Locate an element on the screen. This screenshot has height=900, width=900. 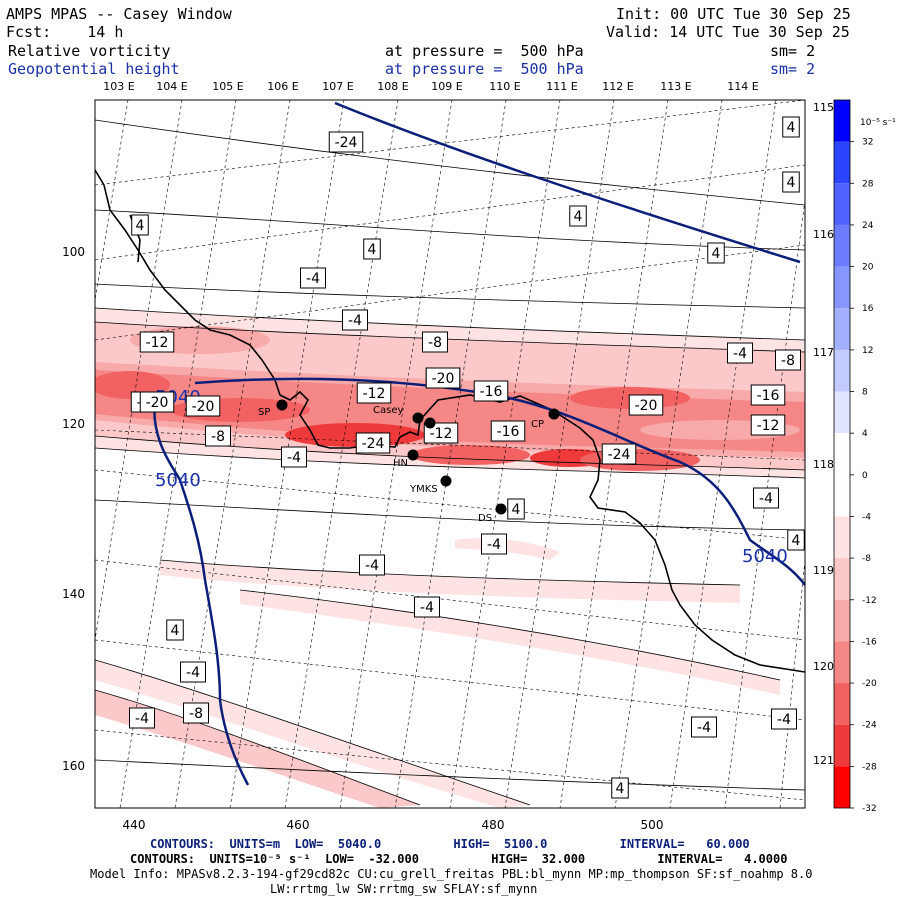
forecast-hour: Fcst: 14 h is located at coordinates (65, 32).